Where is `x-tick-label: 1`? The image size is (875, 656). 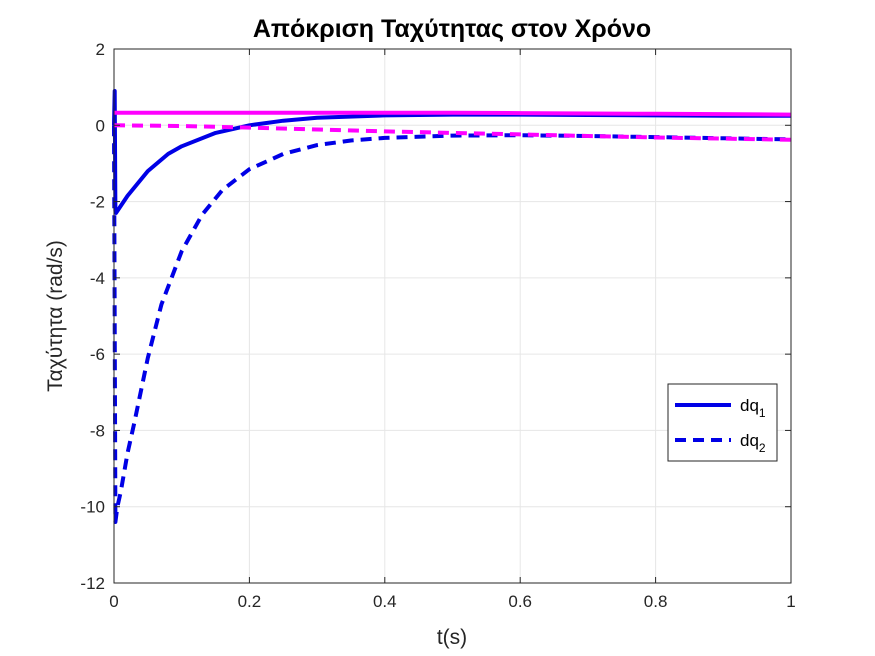 x-tick-label: 1 is located at coordinates (790, 601).